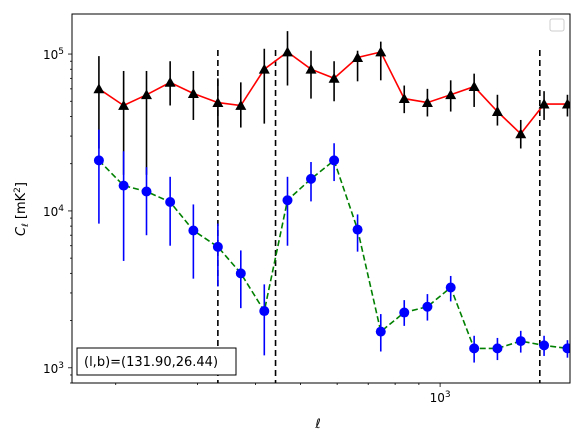  Describe the element at coordinates (317, 424) in the screenshot. I see `x-axis-label: ℓ` at that location.